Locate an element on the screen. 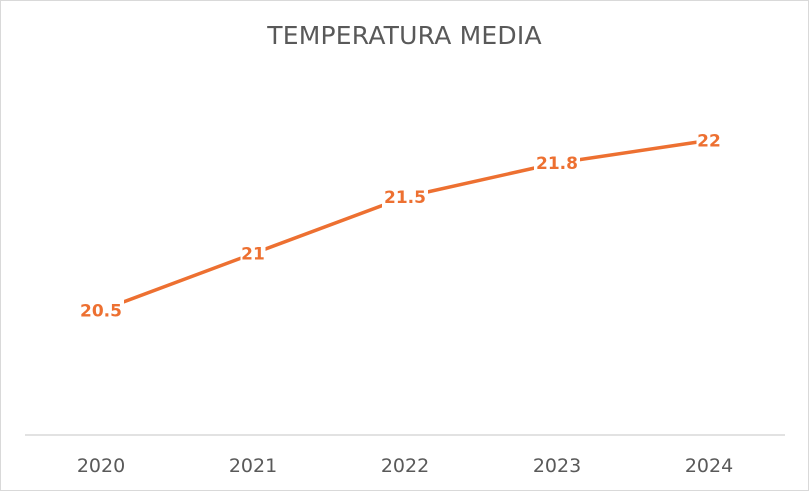 The image size is (809, 491). data-label: 21.8 is located at coordinates (557, 164).